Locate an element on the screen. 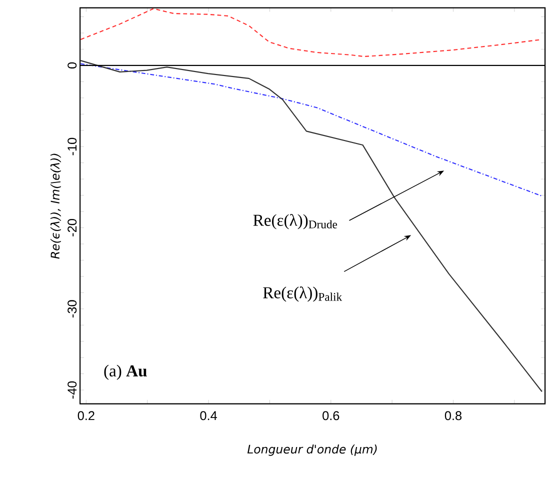  y-tick-label: -20 is located at coordinates (72, 227).